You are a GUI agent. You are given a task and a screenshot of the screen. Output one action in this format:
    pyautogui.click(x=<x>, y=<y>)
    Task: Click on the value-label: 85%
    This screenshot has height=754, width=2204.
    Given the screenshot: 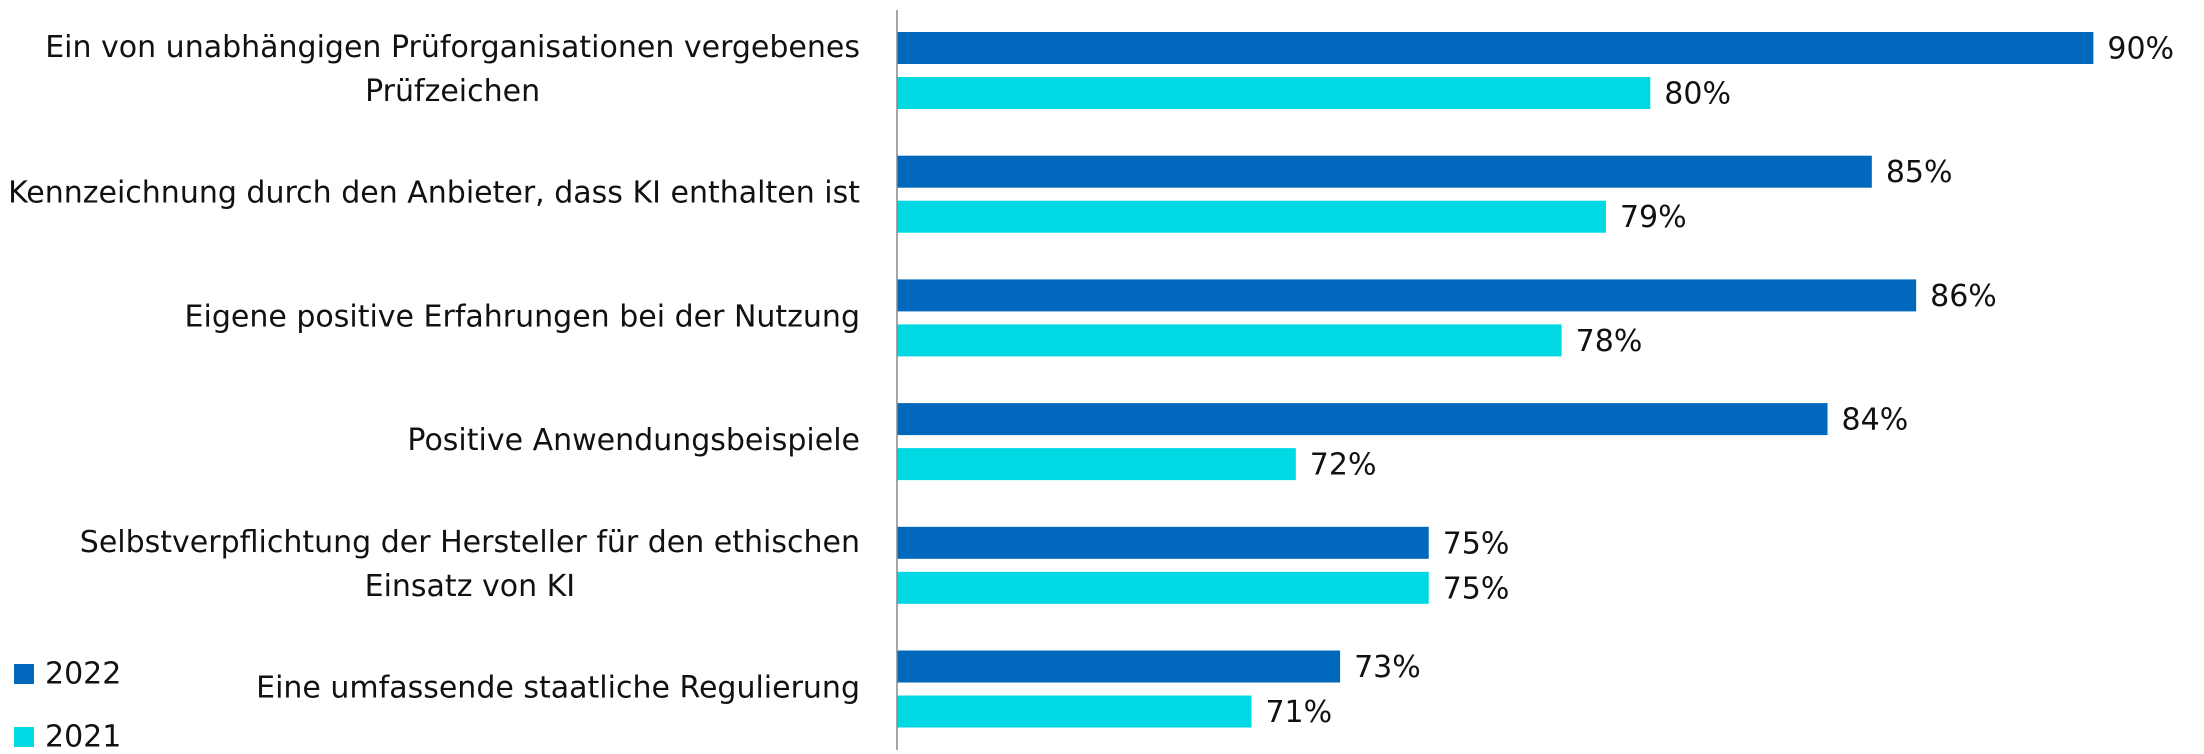 What is the action you would take?
    pyautogui.click(x=1919, y=172)
    